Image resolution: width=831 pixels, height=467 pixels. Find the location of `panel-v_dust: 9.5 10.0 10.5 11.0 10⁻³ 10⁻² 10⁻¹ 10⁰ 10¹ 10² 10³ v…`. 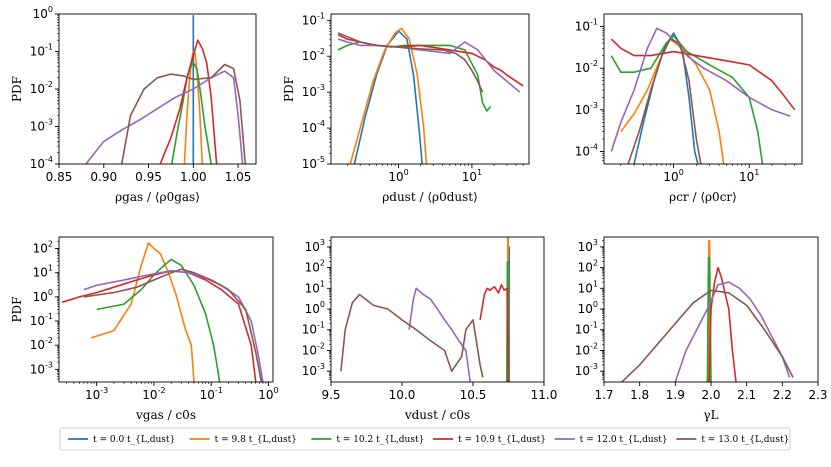

panel-v_dust: 9.5 10.0 10.5 11.0 10⁻³ 10⁻² 10⁻¹ 10⁰ 10¹ 10² 10³ v… is located at coordinates (429, 329).